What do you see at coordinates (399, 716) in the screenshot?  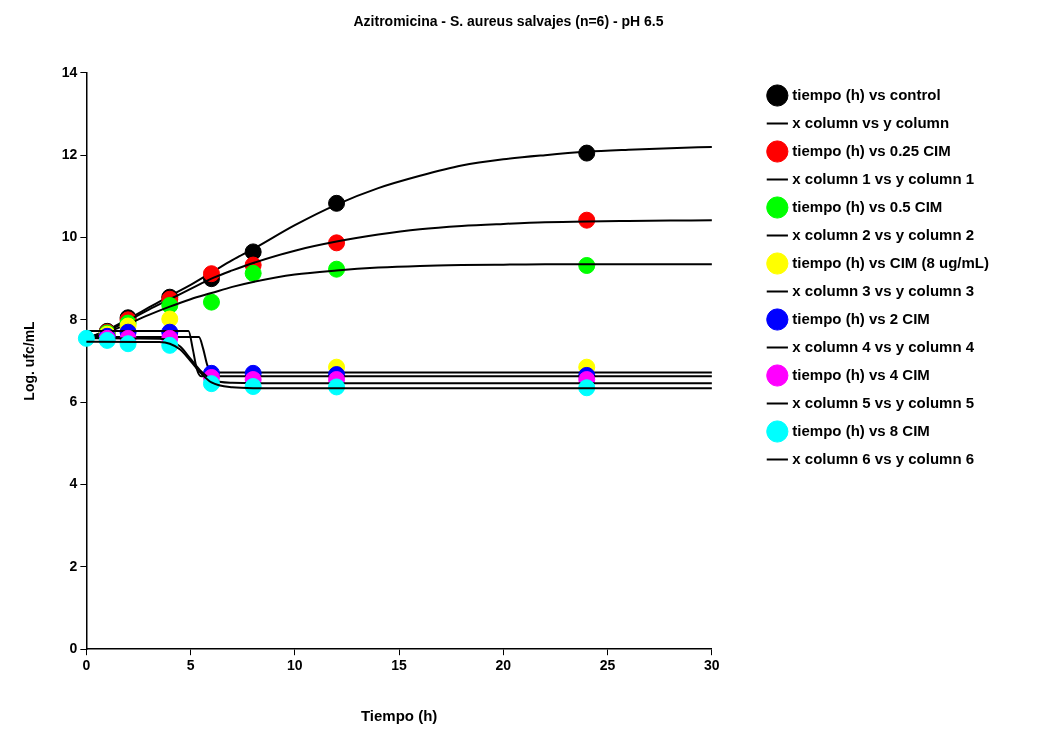 I see `x-axis-title: Tiempo (h)` at bounding box center [399, 716].